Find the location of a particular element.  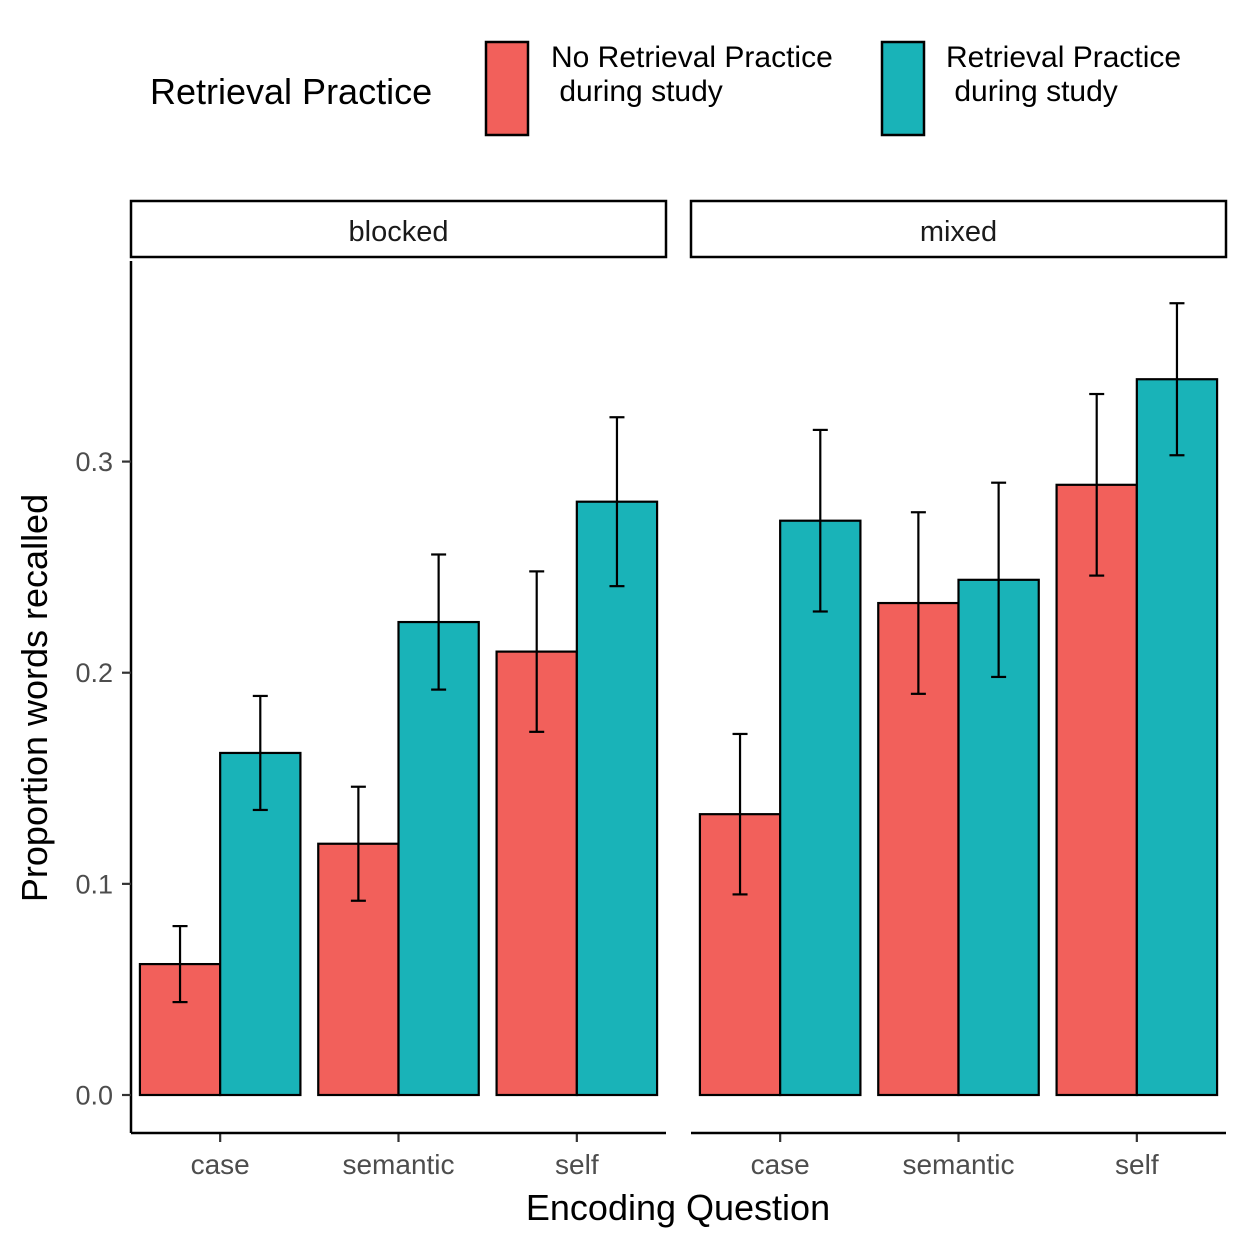

x-axis-title: Encoding Question is located at coordinates (678, 1207).